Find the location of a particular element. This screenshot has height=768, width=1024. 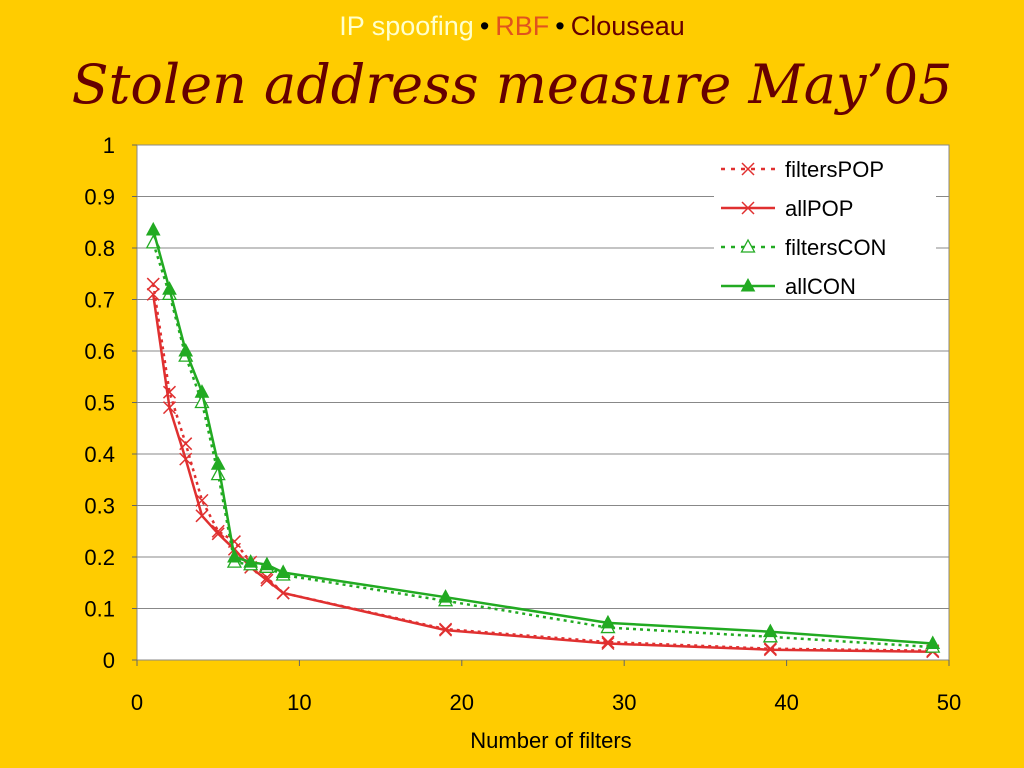

y-tick-label: 1 is located at coordinates (109, 145).